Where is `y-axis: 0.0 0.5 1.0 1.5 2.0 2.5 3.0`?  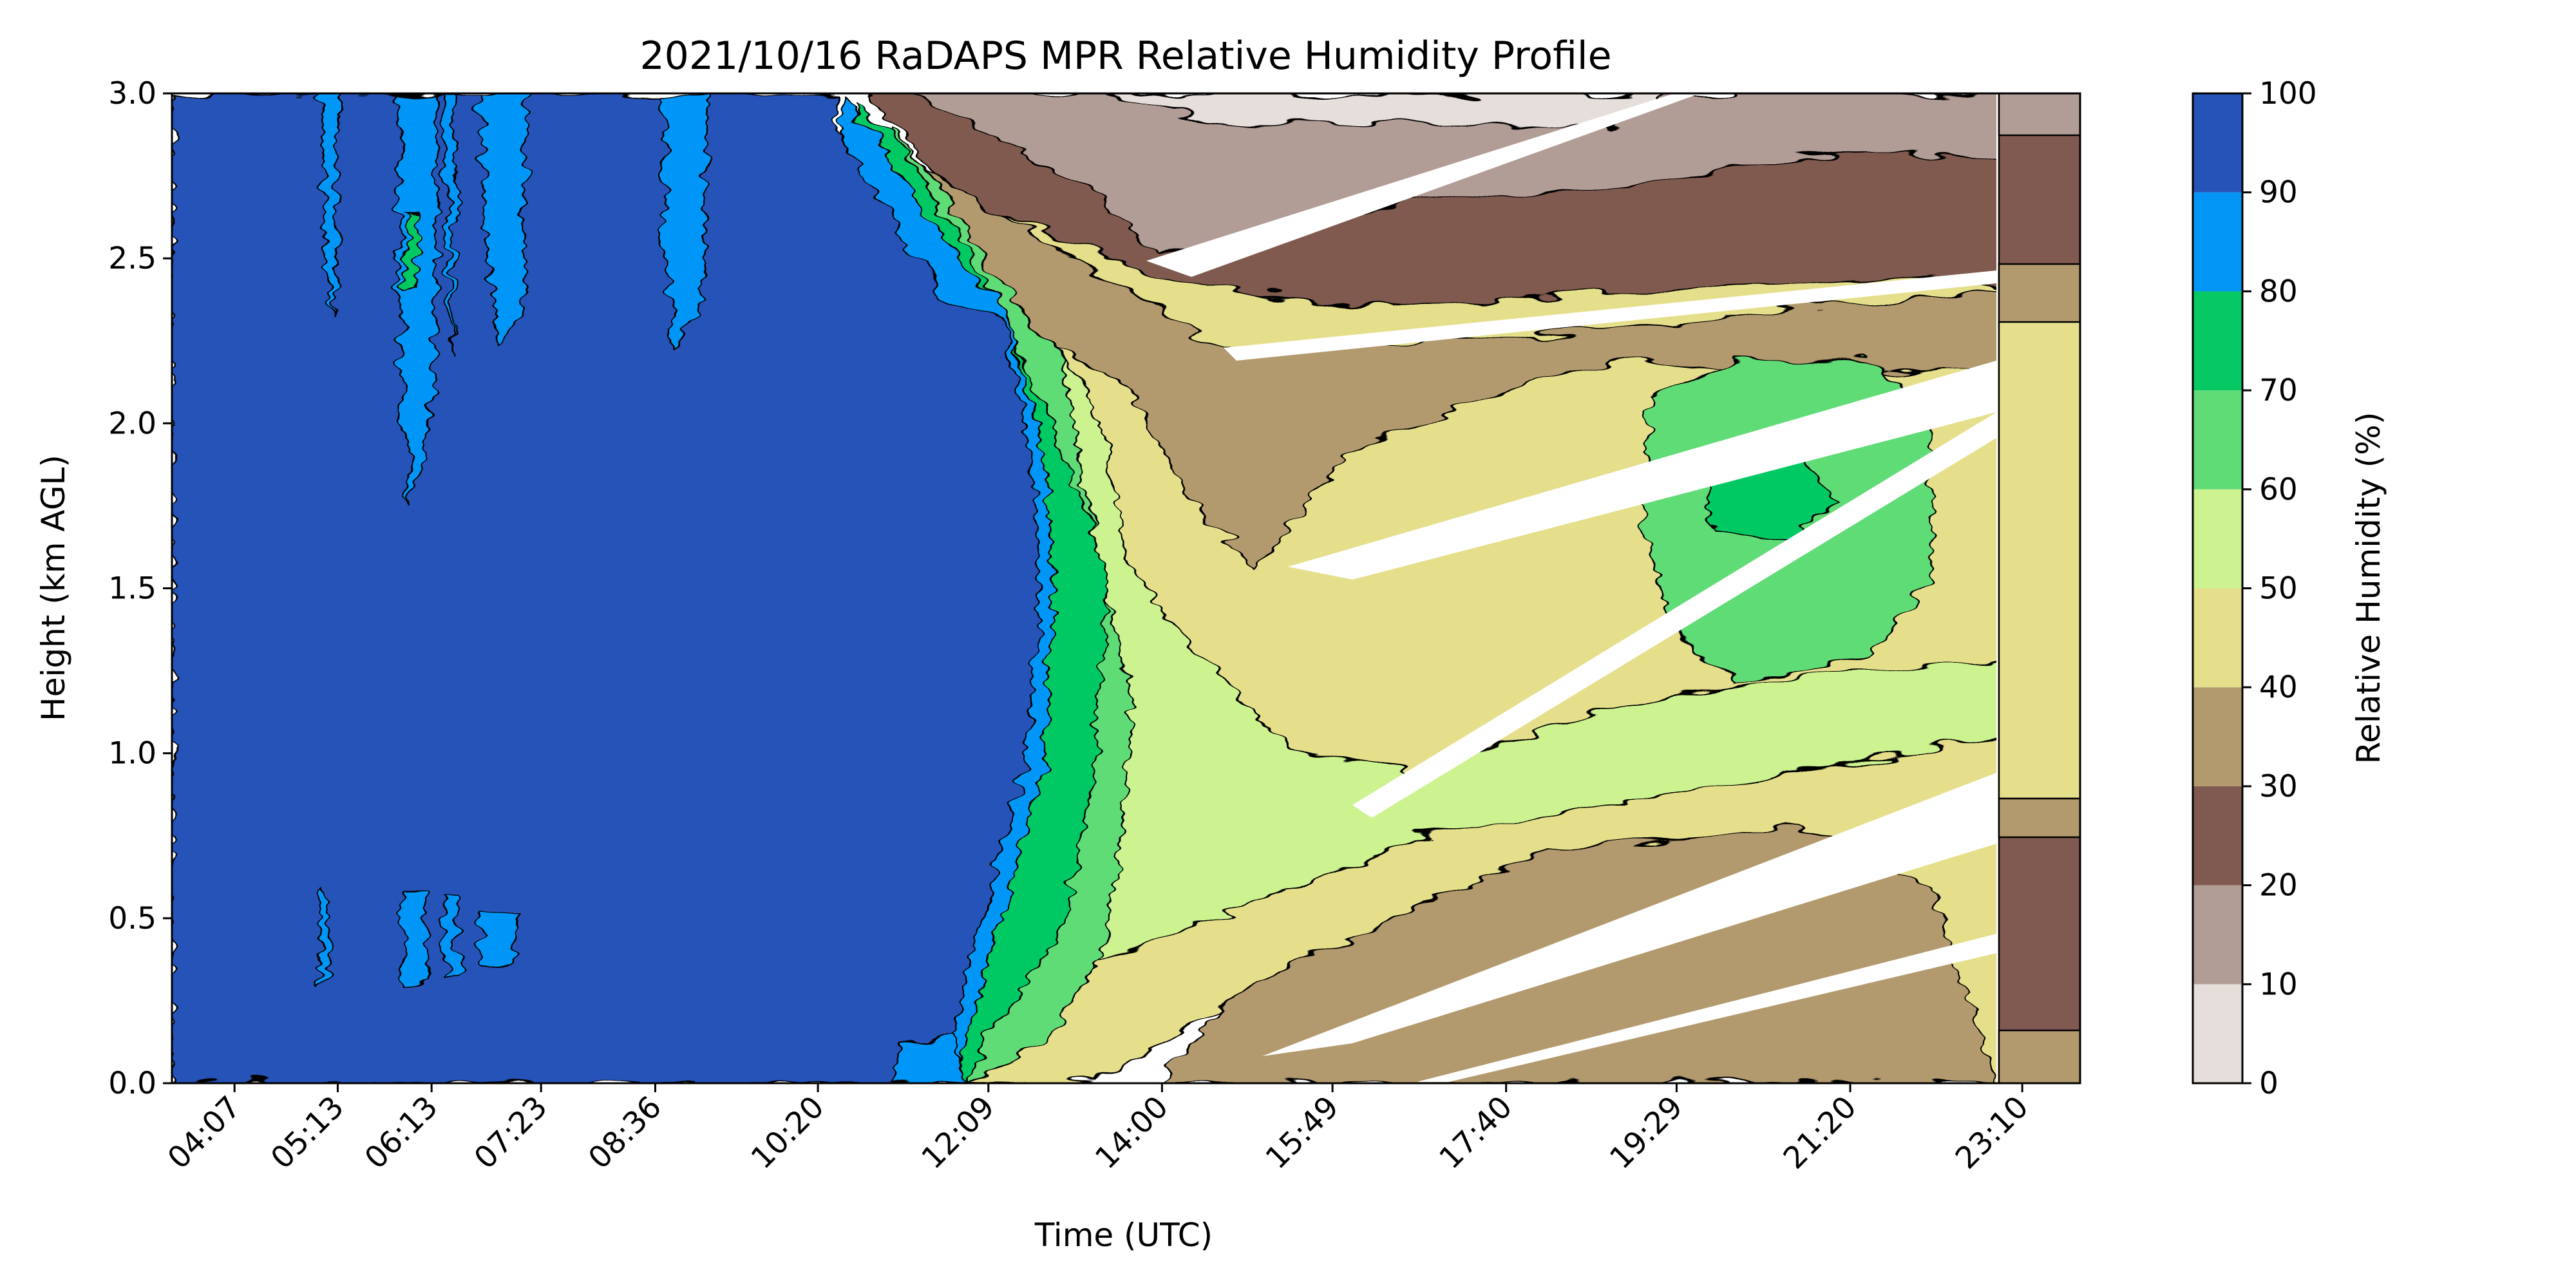 y-axis: 0.0 0.5 1.0 1.5 2.0 2.5 3.0 is located at coordinates (140, 588).